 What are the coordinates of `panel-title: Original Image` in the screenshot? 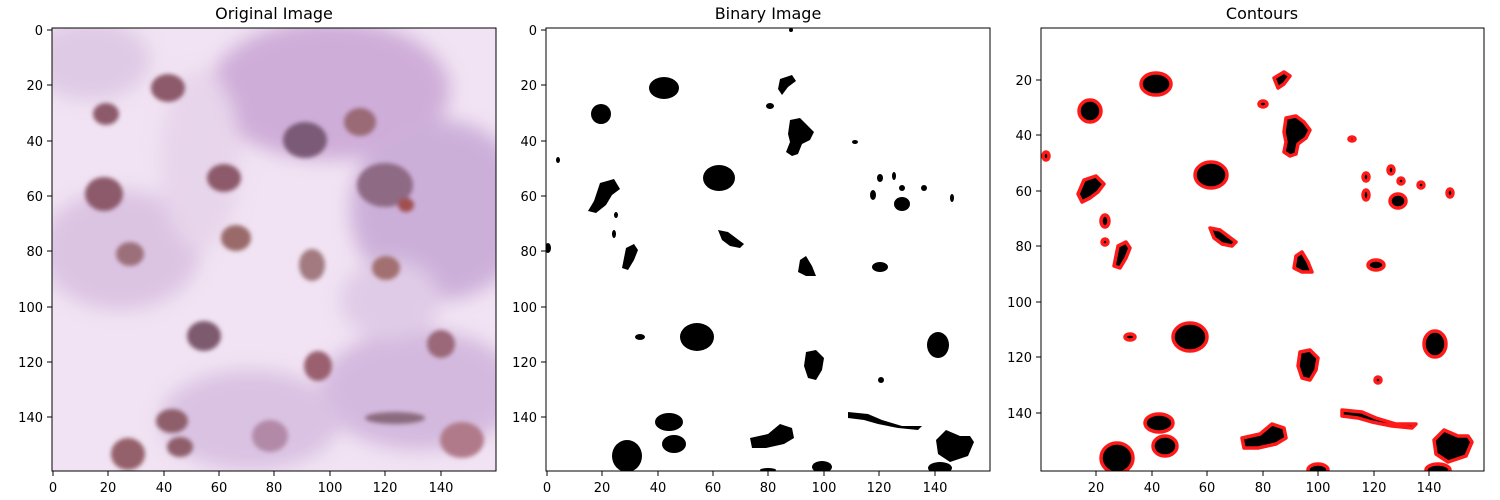 It's located at (274, 13).